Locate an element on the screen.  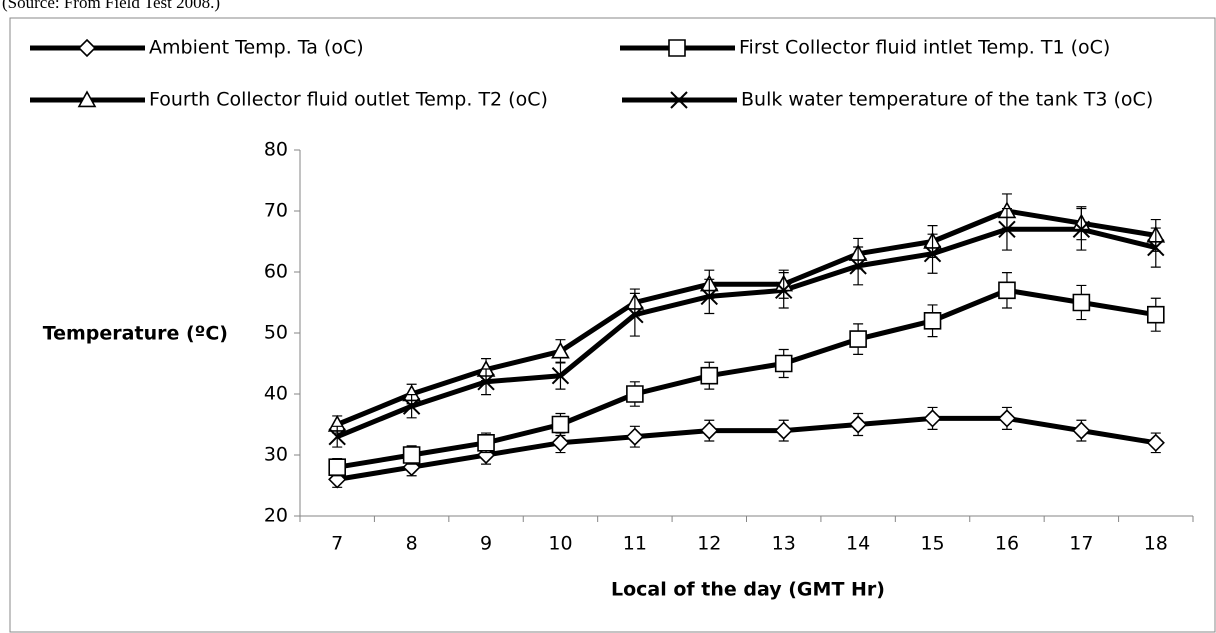
x-tick-label: 7 is located at coordinates (337, 544).